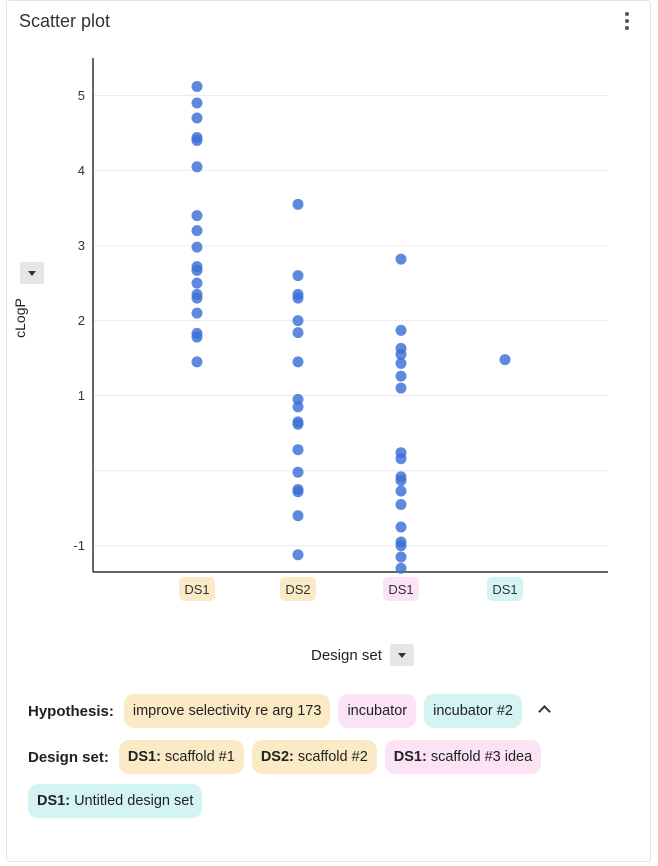 Image resolution: width=658 pixels, height=866 pixels. I want to click on card-title: Scatter plot, so click(65, 21).